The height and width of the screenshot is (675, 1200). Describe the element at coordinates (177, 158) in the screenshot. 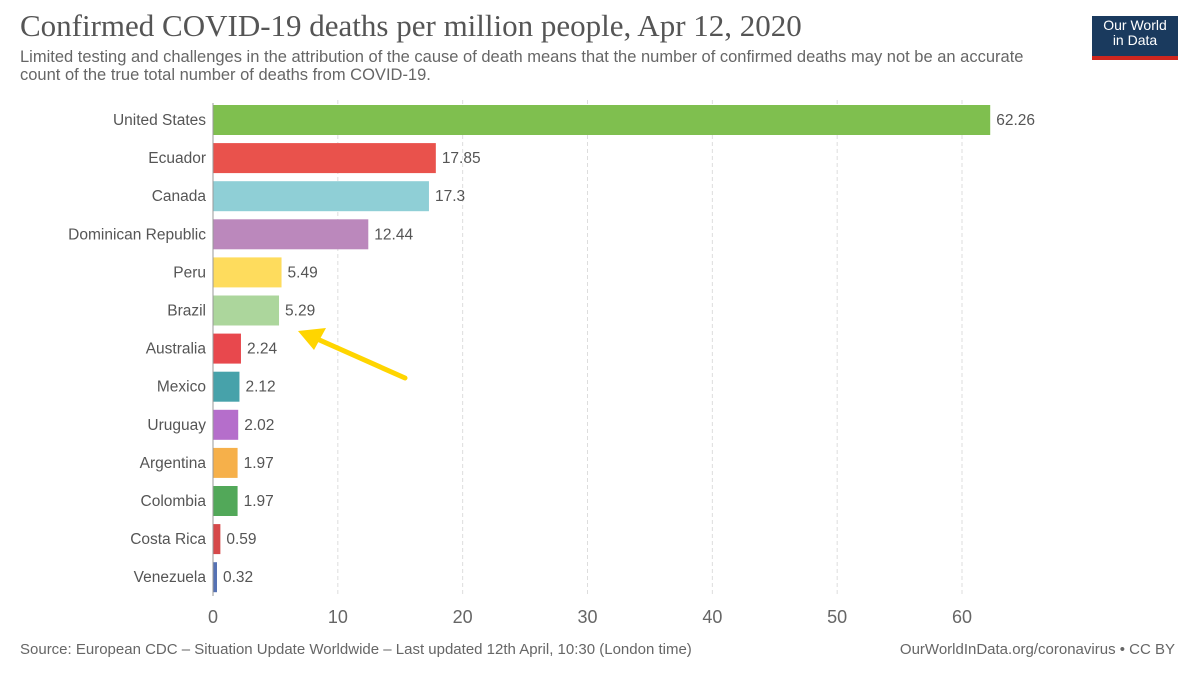

I see `category-label: Ecuador` at that location.